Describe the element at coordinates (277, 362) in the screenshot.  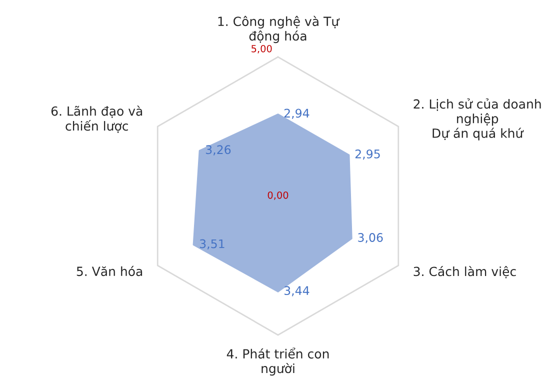
I see `spoke-label: 4. Phát triển con người` at that location.